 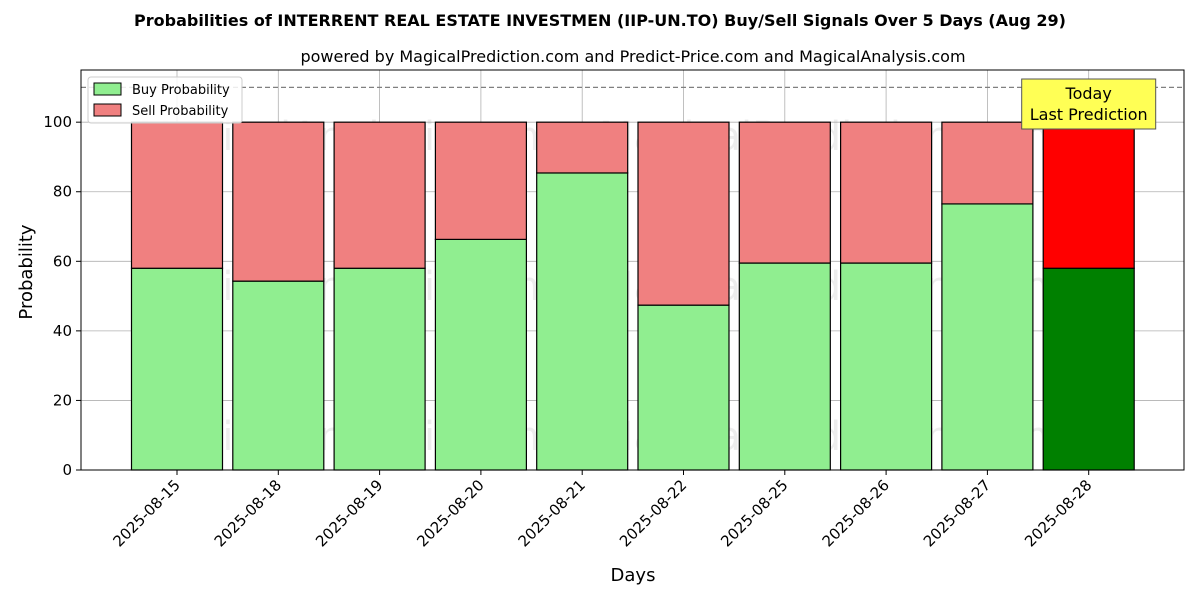 What do you see at coordinates (62, 261) in the screenshot?
I see `y-tick-label: 60` at bounding box center [62, 261].